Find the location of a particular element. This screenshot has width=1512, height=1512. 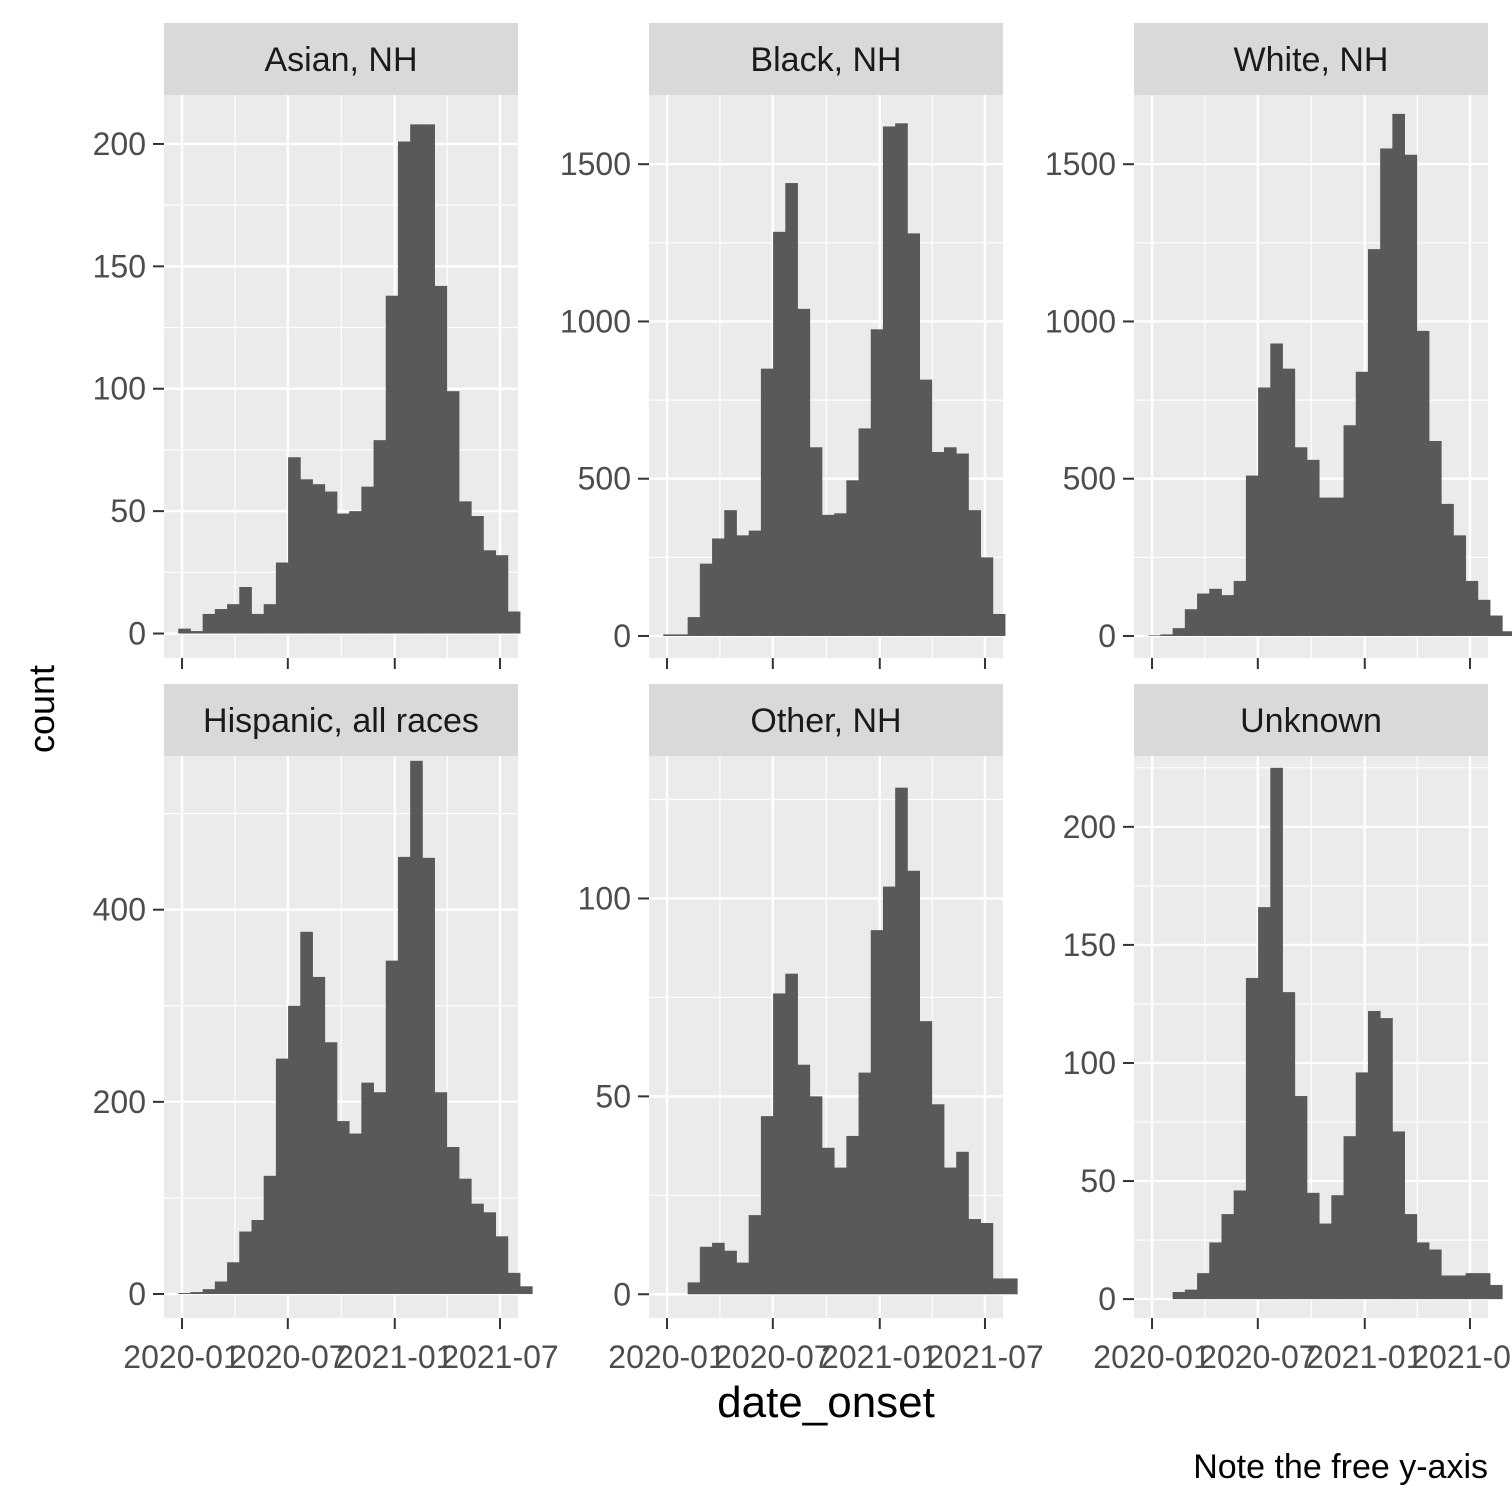

y-tick-label: 50 is located at coordinates (613, 1096).